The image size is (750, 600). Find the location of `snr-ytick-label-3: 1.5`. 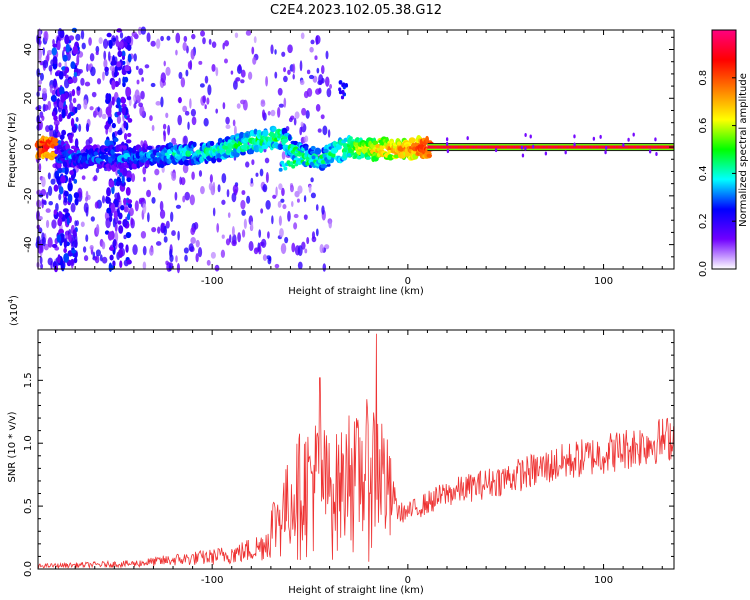

snr-ytick-label-3: 1.5 is located at coordinates (28, 380).